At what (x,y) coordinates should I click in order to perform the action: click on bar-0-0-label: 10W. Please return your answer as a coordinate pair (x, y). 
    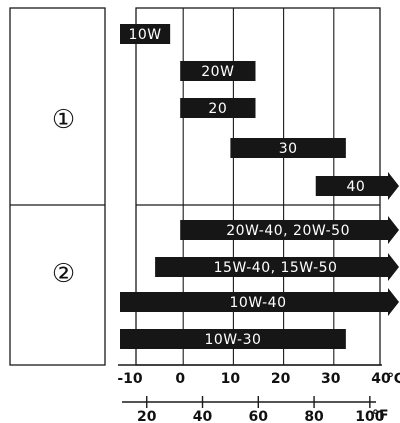
    Looking at the image, I should click on (144, 35).